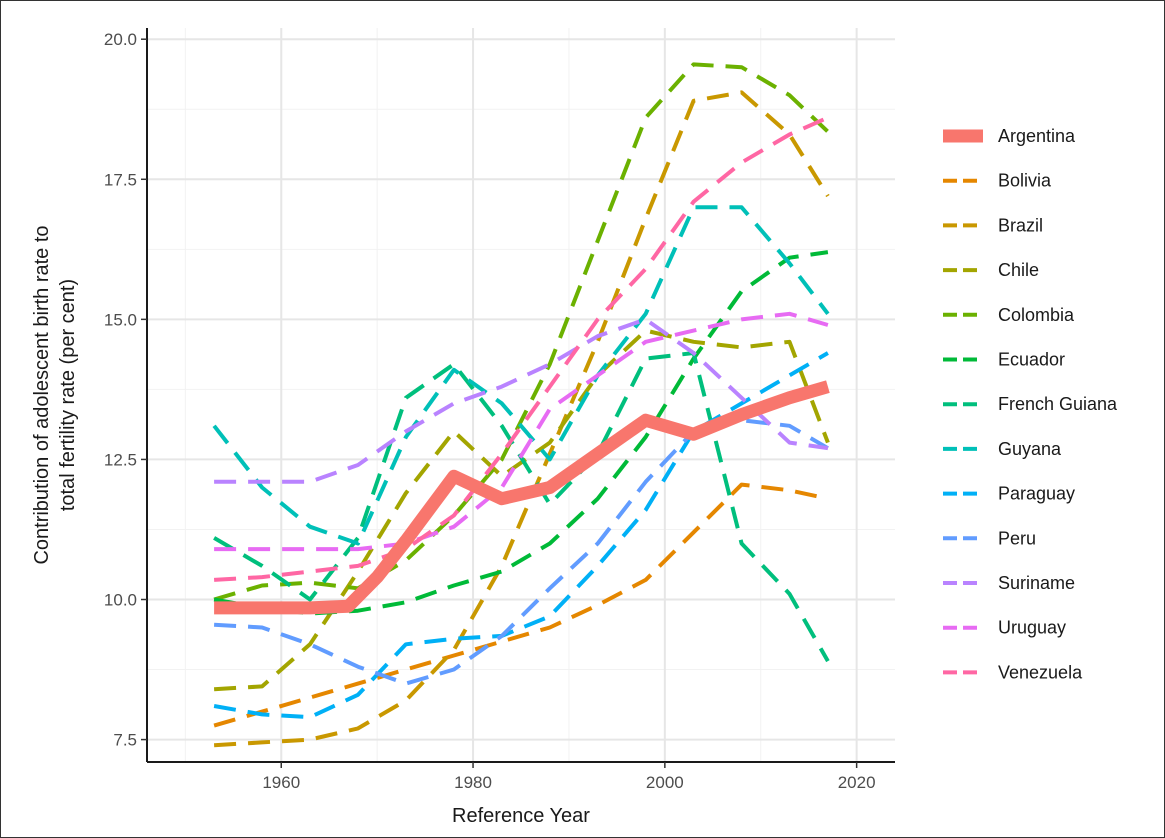 This screenshot has width=1165, height=838. I want to click on x-tick-label: 2000, so click(665, 782).